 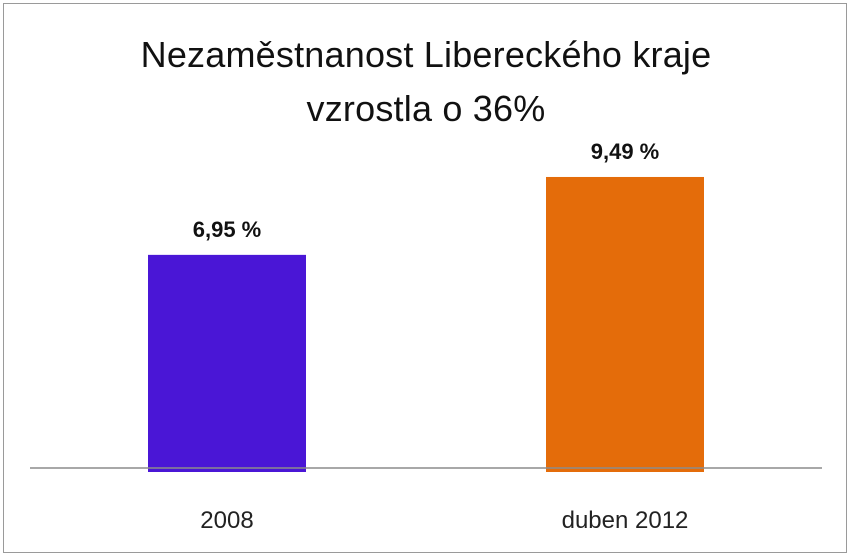 I want to click on data-label-1: 6,95 %, so click(x=227, y=229).